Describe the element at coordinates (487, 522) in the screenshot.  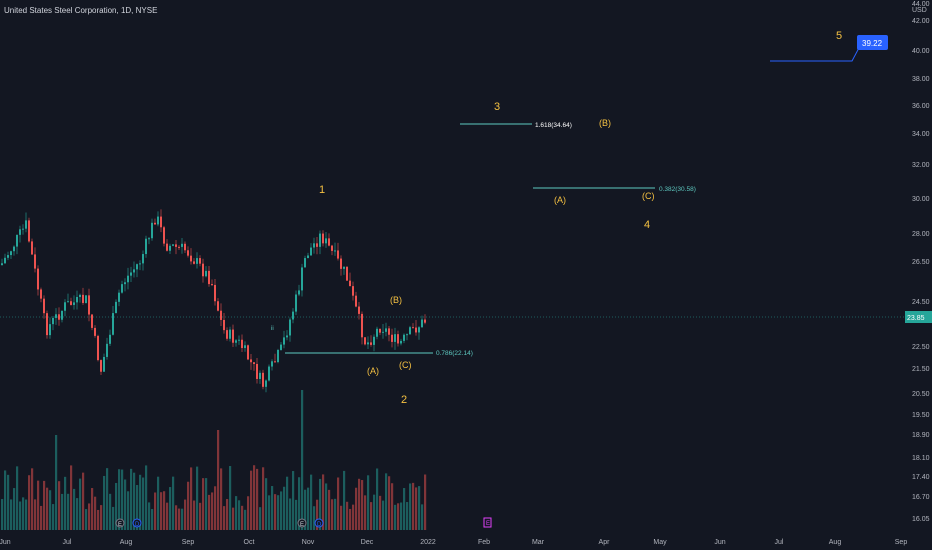
I see `calendar-event-icon: E` at that location.